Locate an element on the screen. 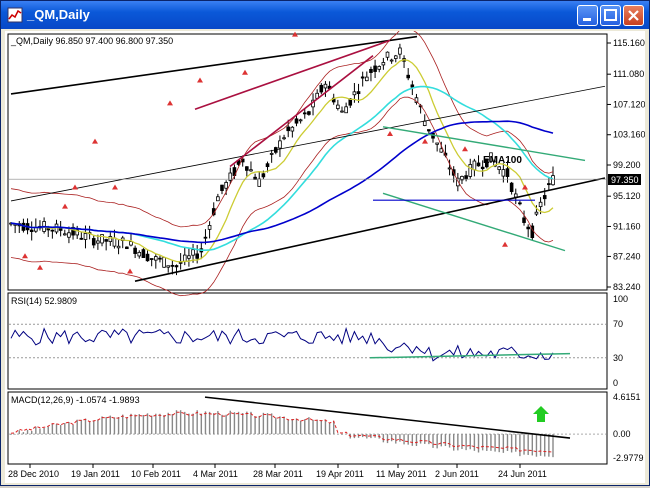 This screenshot has height=488, width=650. rsi-panel-label: RSI(14) 52.9809 is located at coordinates (44, 301).